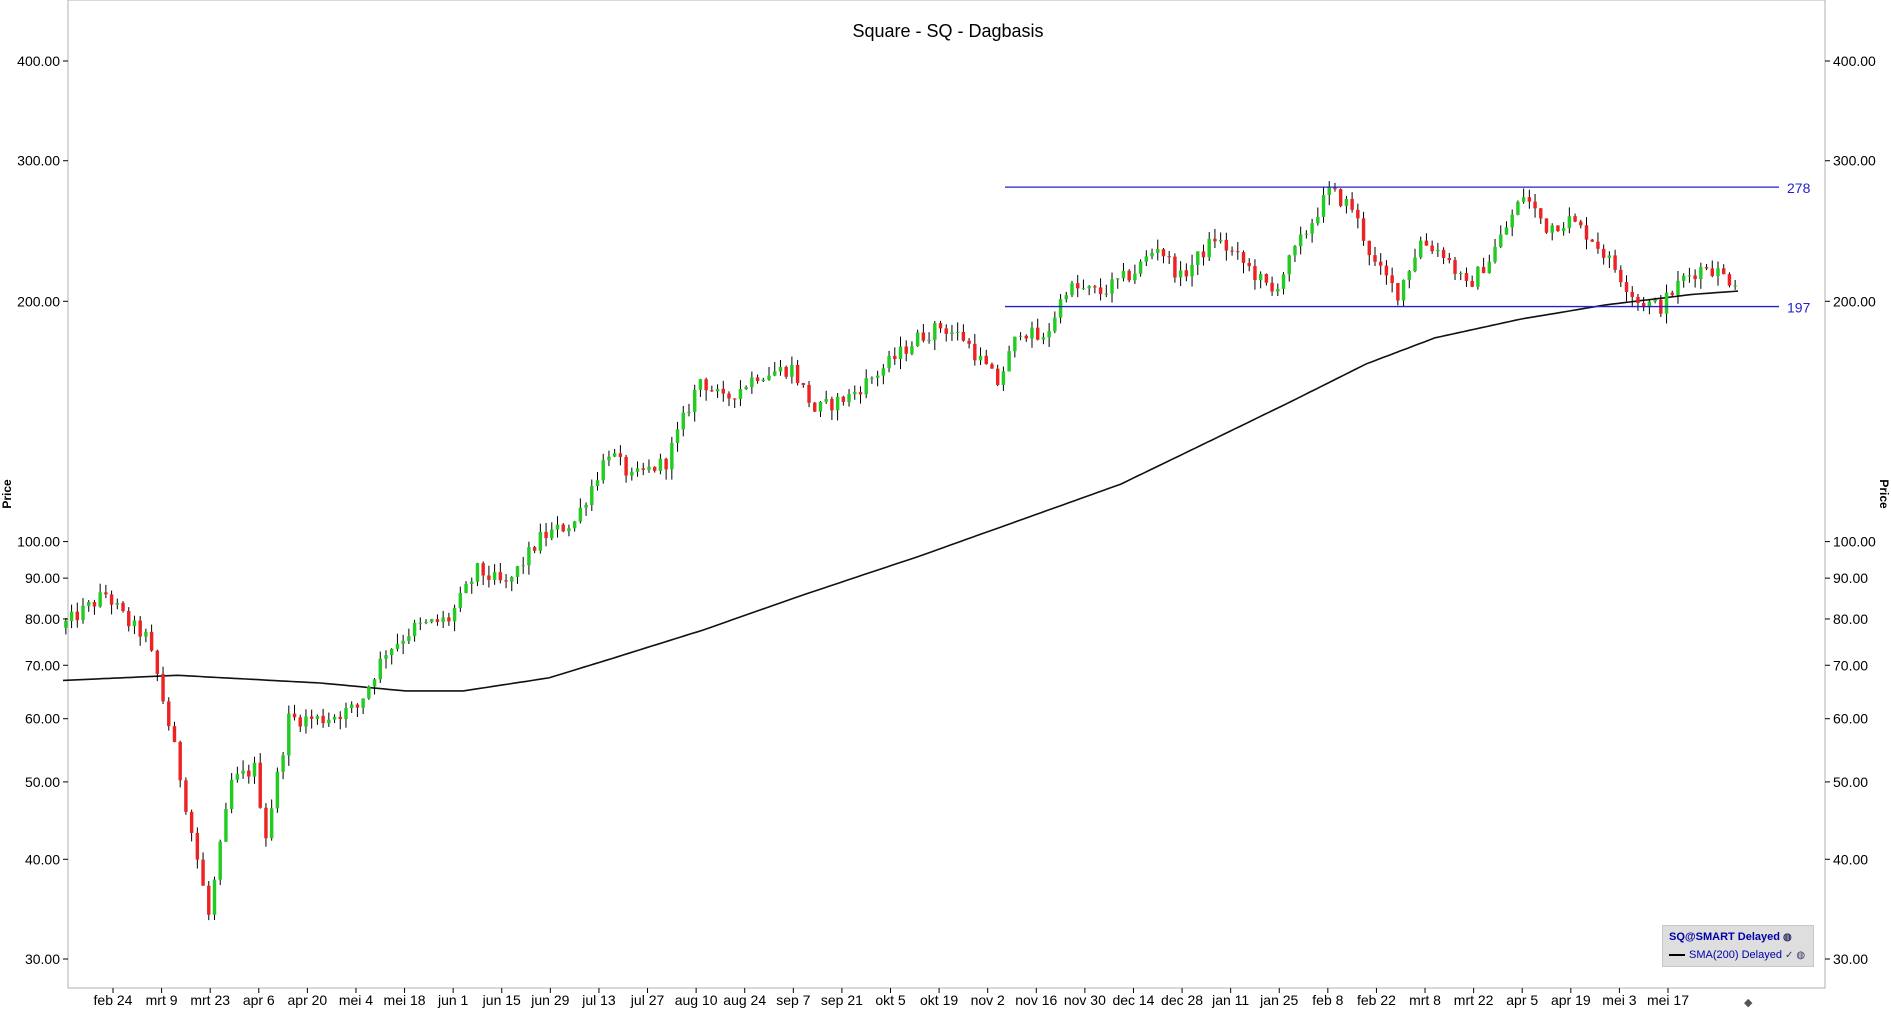 Image resolution: width=1891 pixels, height=1010 pixels. I want to click on x-tick-label: jun 29, so click(549, 1000).